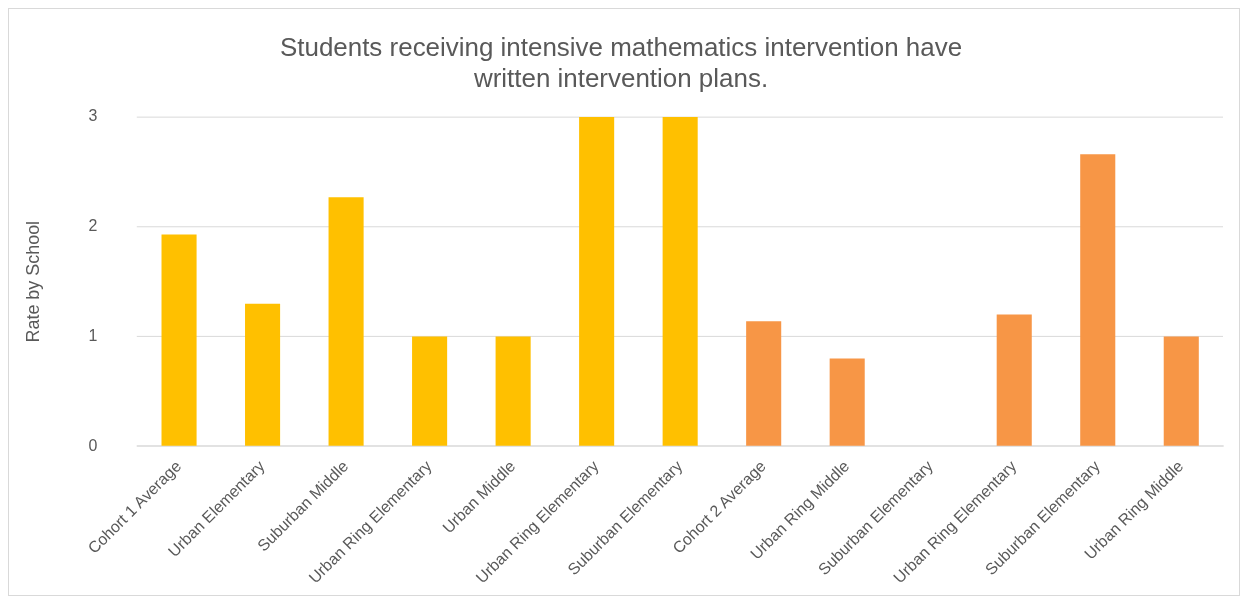 This screenshot has height=606, width=1250. Describe the element at coordinates (93, 116) in the screenshot. I see `y-tick-label: 3` at that location.